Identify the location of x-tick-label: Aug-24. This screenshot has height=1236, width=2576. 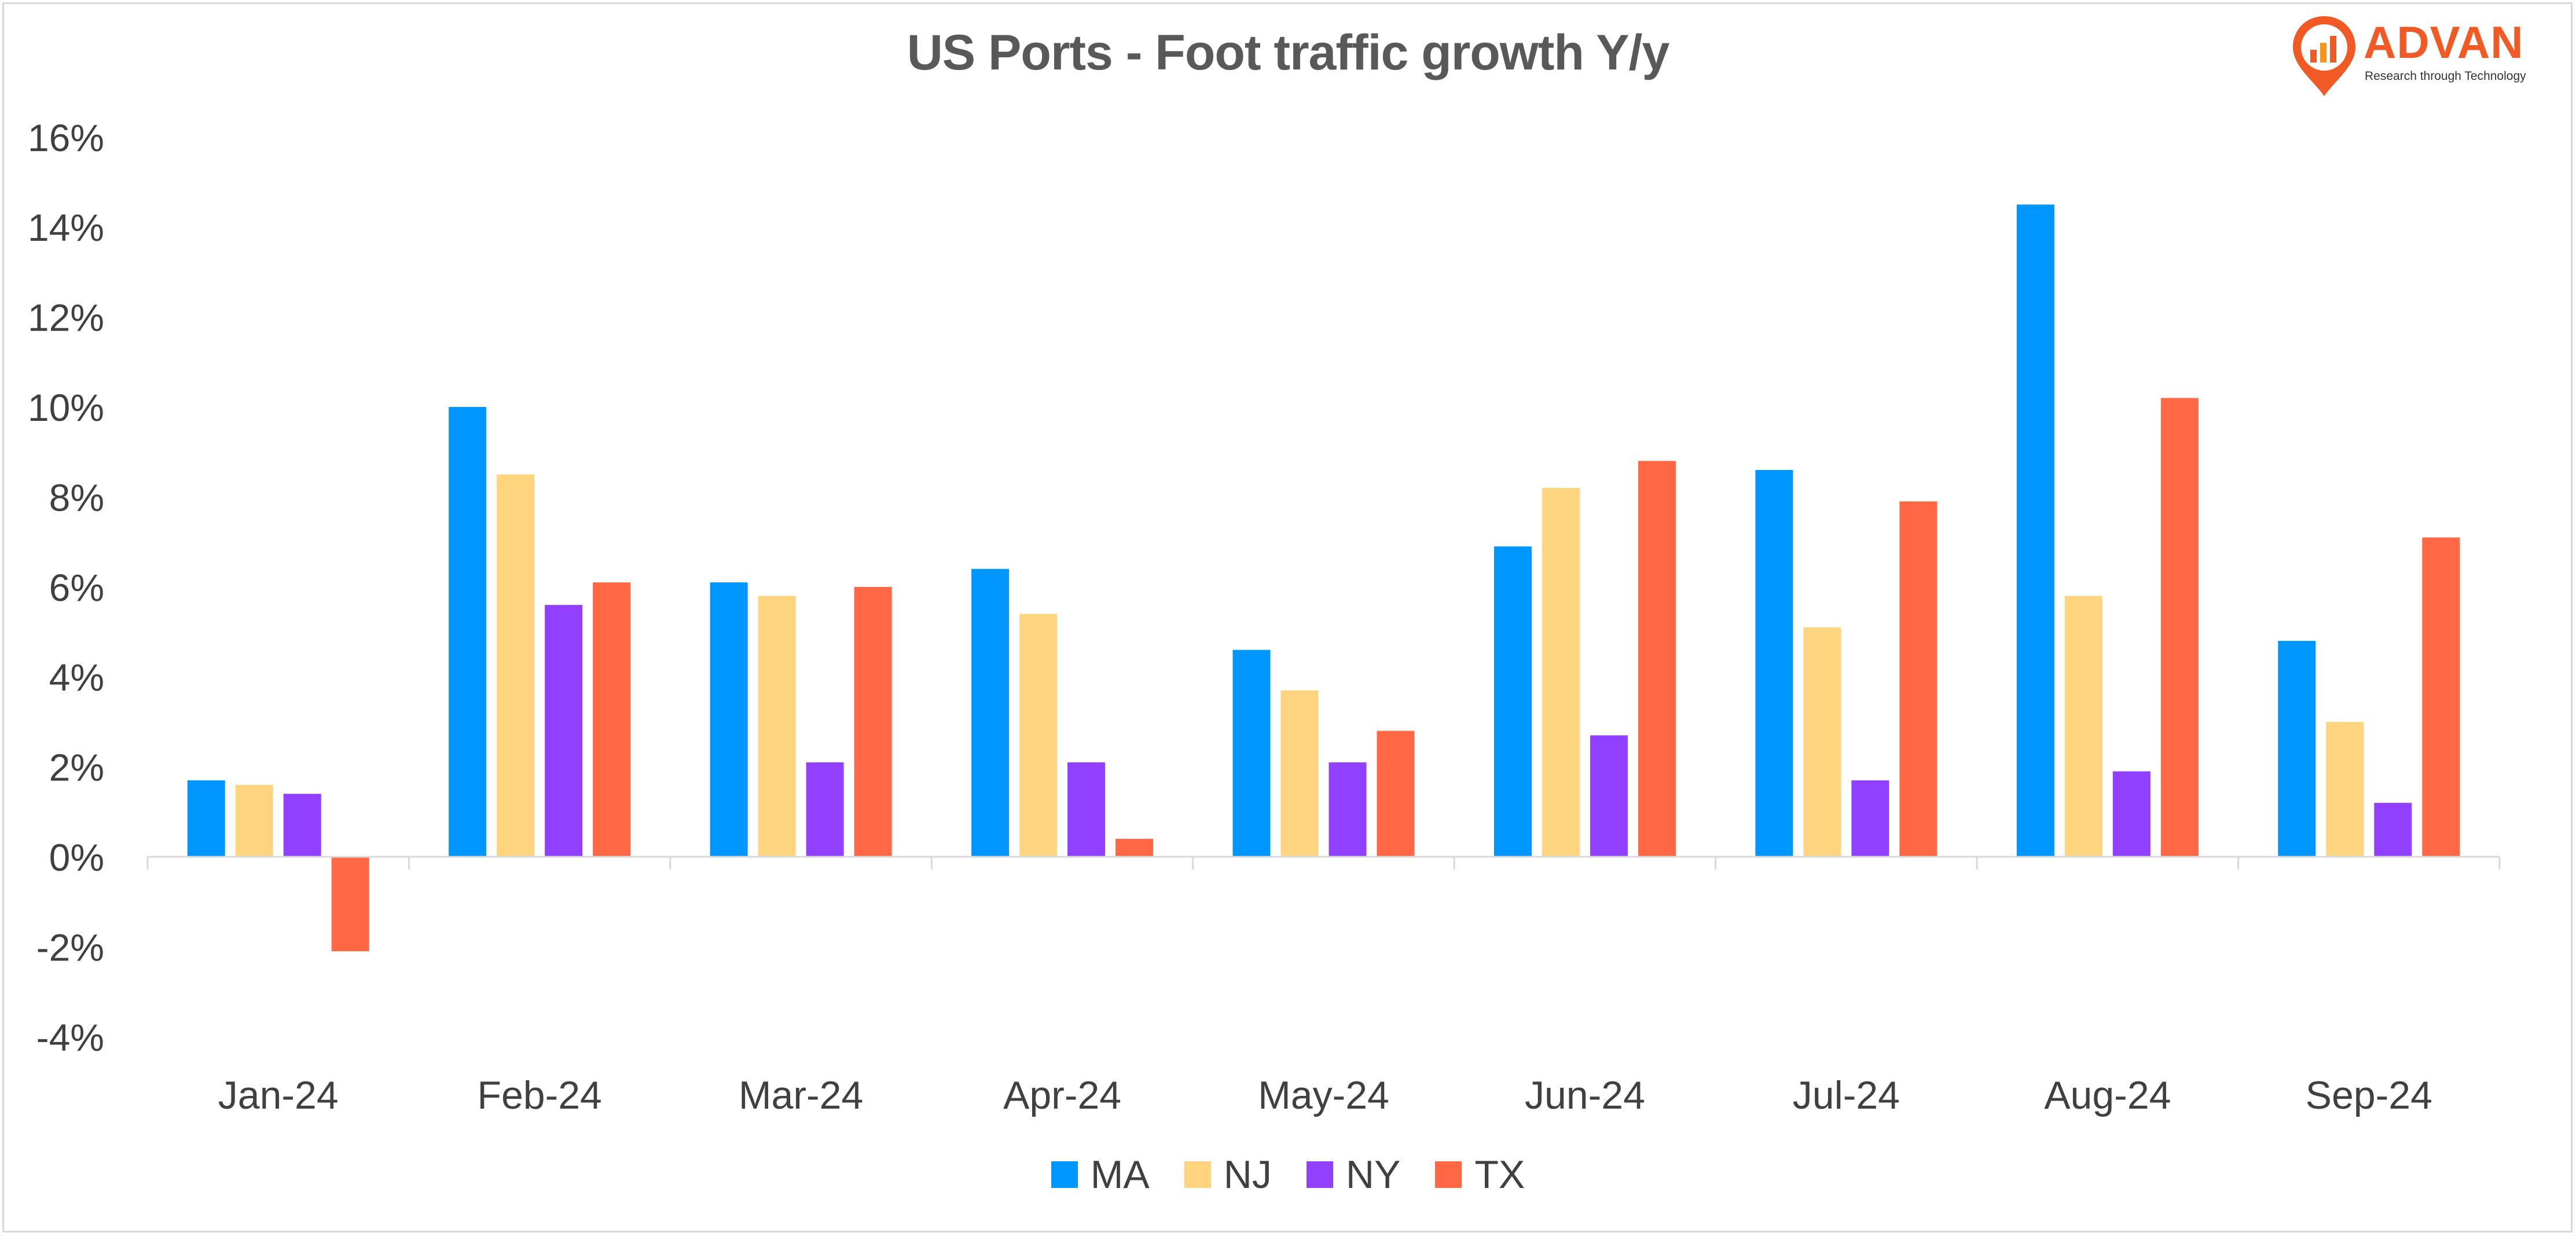
(2107, 1095).